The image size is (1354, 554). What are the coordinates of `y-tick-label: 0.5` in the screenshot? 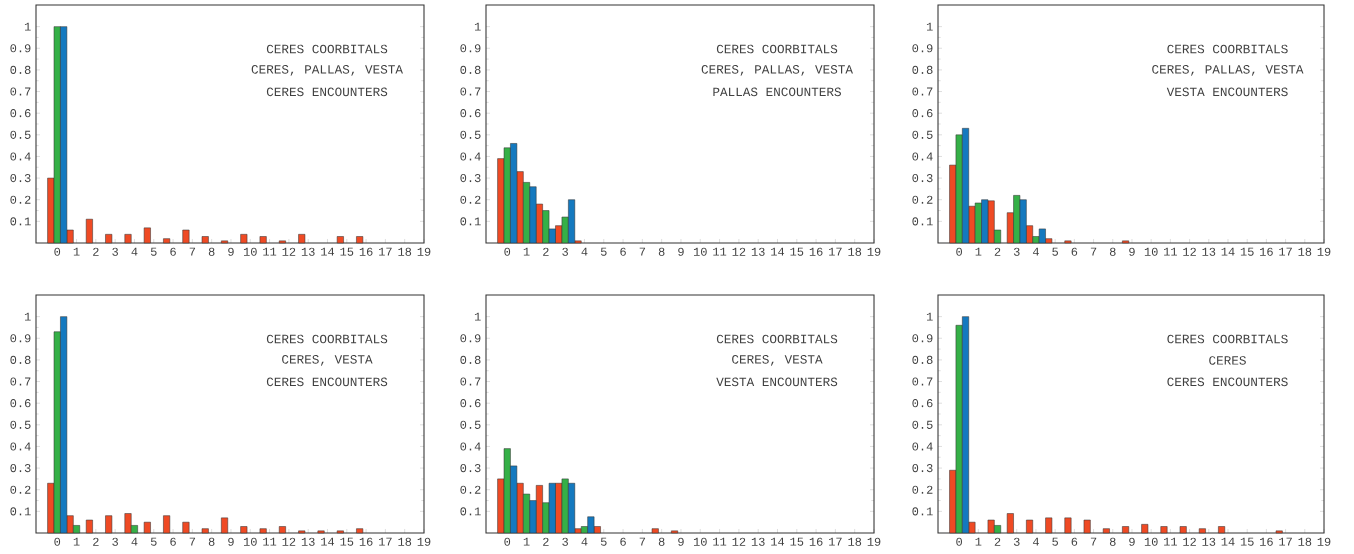 It's located at (470, 134).